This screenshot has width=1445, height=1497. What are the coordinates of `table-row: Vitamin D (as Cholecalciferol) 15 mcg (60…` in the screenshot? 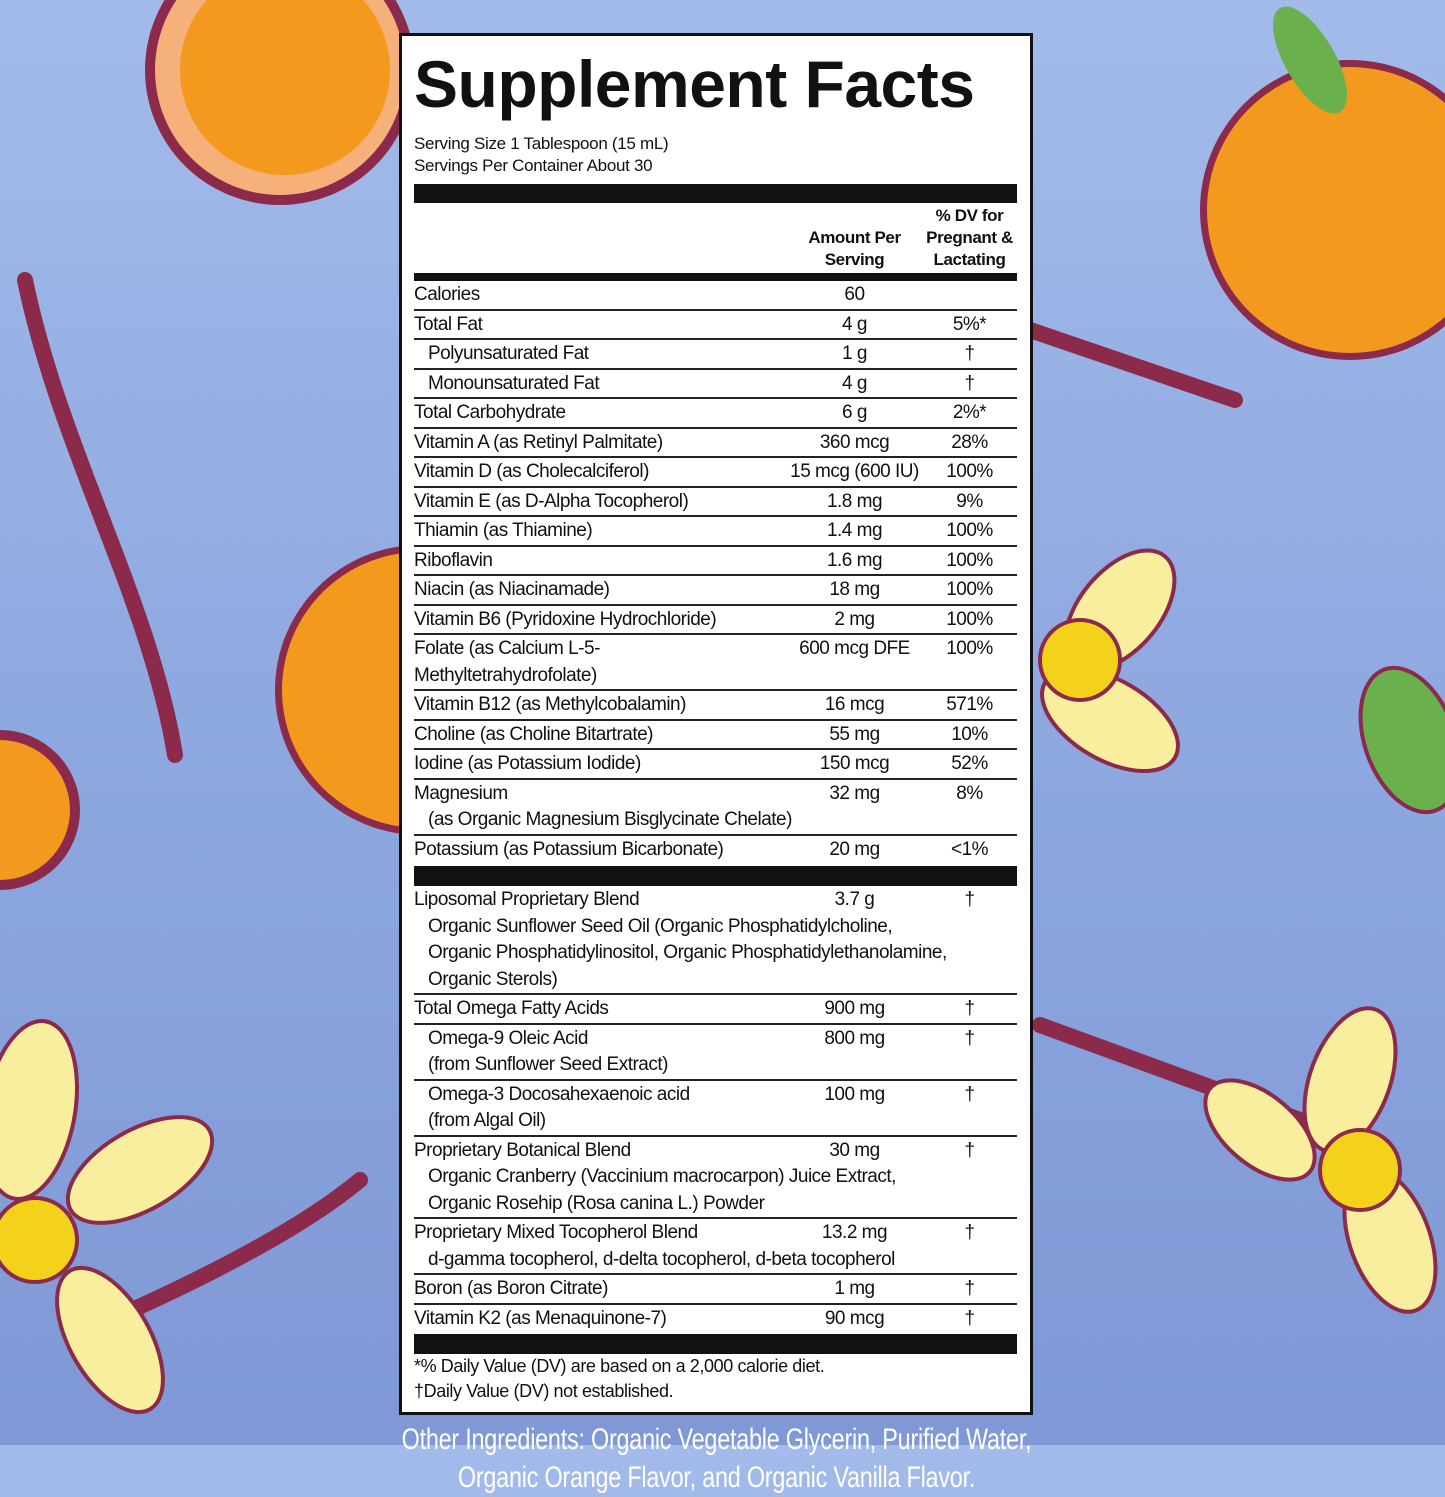 It's located at (715, 473).